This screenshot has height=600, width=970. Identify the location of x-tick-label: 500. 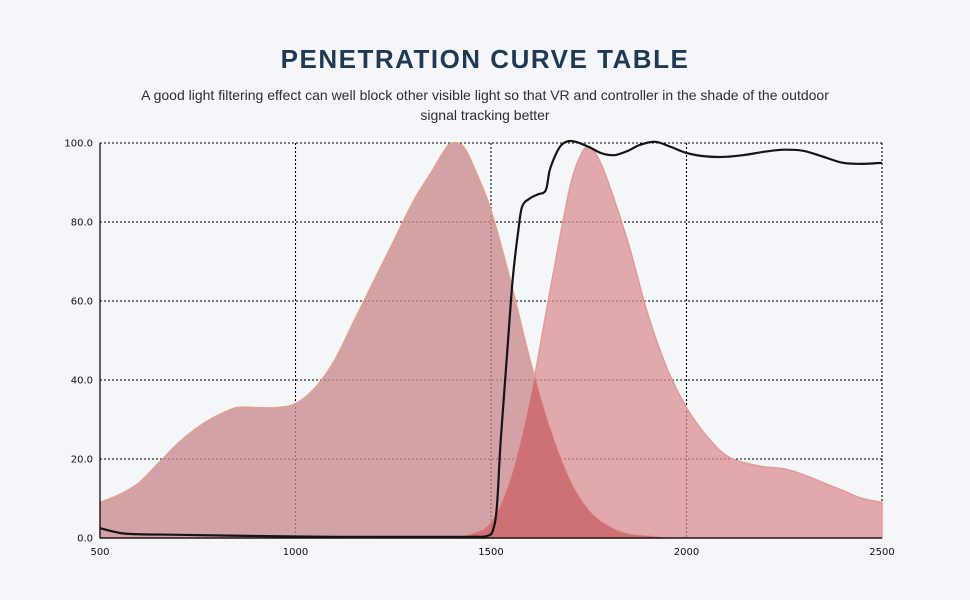
(99, 552).